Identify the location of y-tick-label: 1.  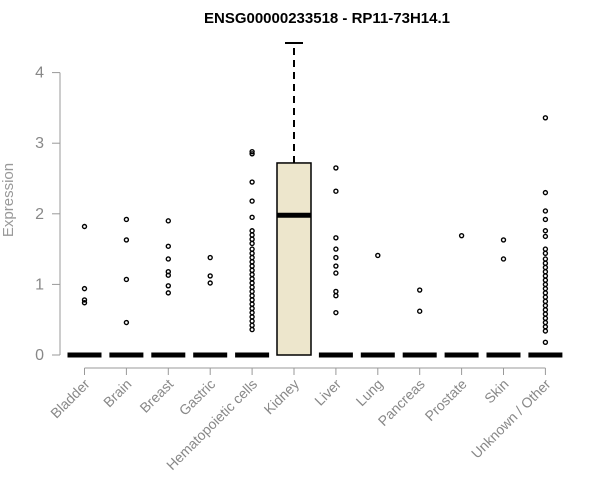
(39, 284).